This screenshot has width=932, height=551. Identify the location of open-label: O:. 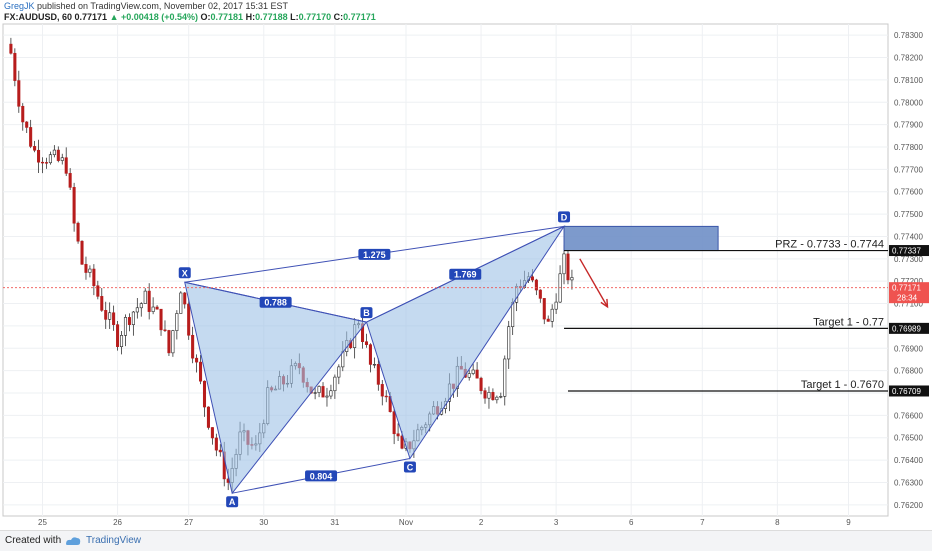
(204, 17).